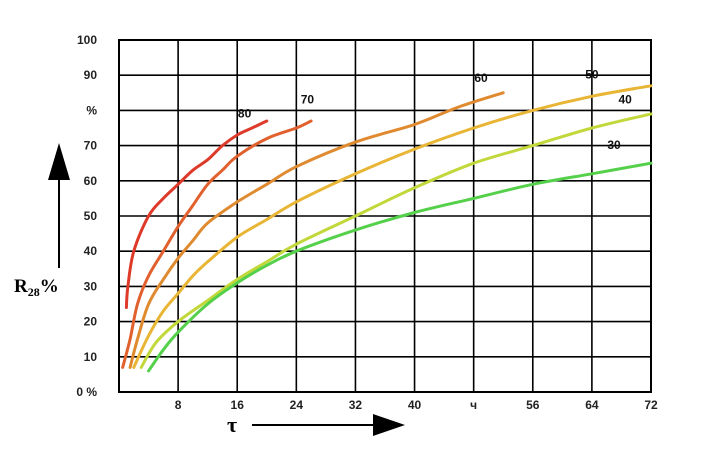 The height and width of the screenshot is (476, 713). I want to click on x-tick-label: 72, so click(651, 405).